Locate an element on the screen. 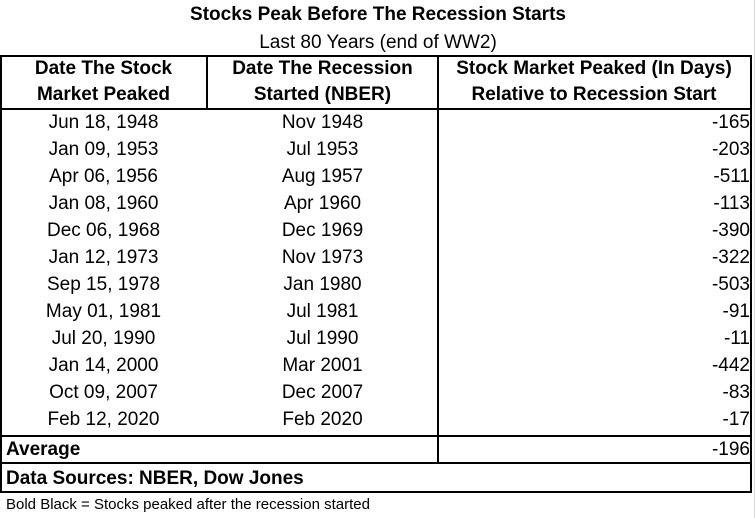 Image resolution: width=756 pixels, height=518 pixels. cell-stock-peak: Jan 12, 1973 is located at coordinates (103, 257).